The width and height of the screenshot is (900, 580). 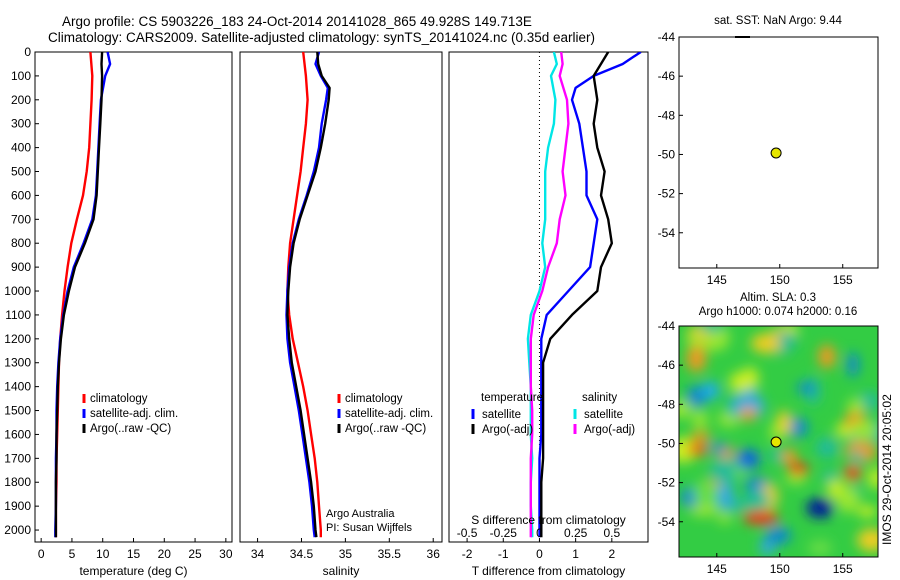 What do you see at coordinates (21, 243) in the screenshot?
I see `depth-tick-label: 800` at bounding box center [21, 243].